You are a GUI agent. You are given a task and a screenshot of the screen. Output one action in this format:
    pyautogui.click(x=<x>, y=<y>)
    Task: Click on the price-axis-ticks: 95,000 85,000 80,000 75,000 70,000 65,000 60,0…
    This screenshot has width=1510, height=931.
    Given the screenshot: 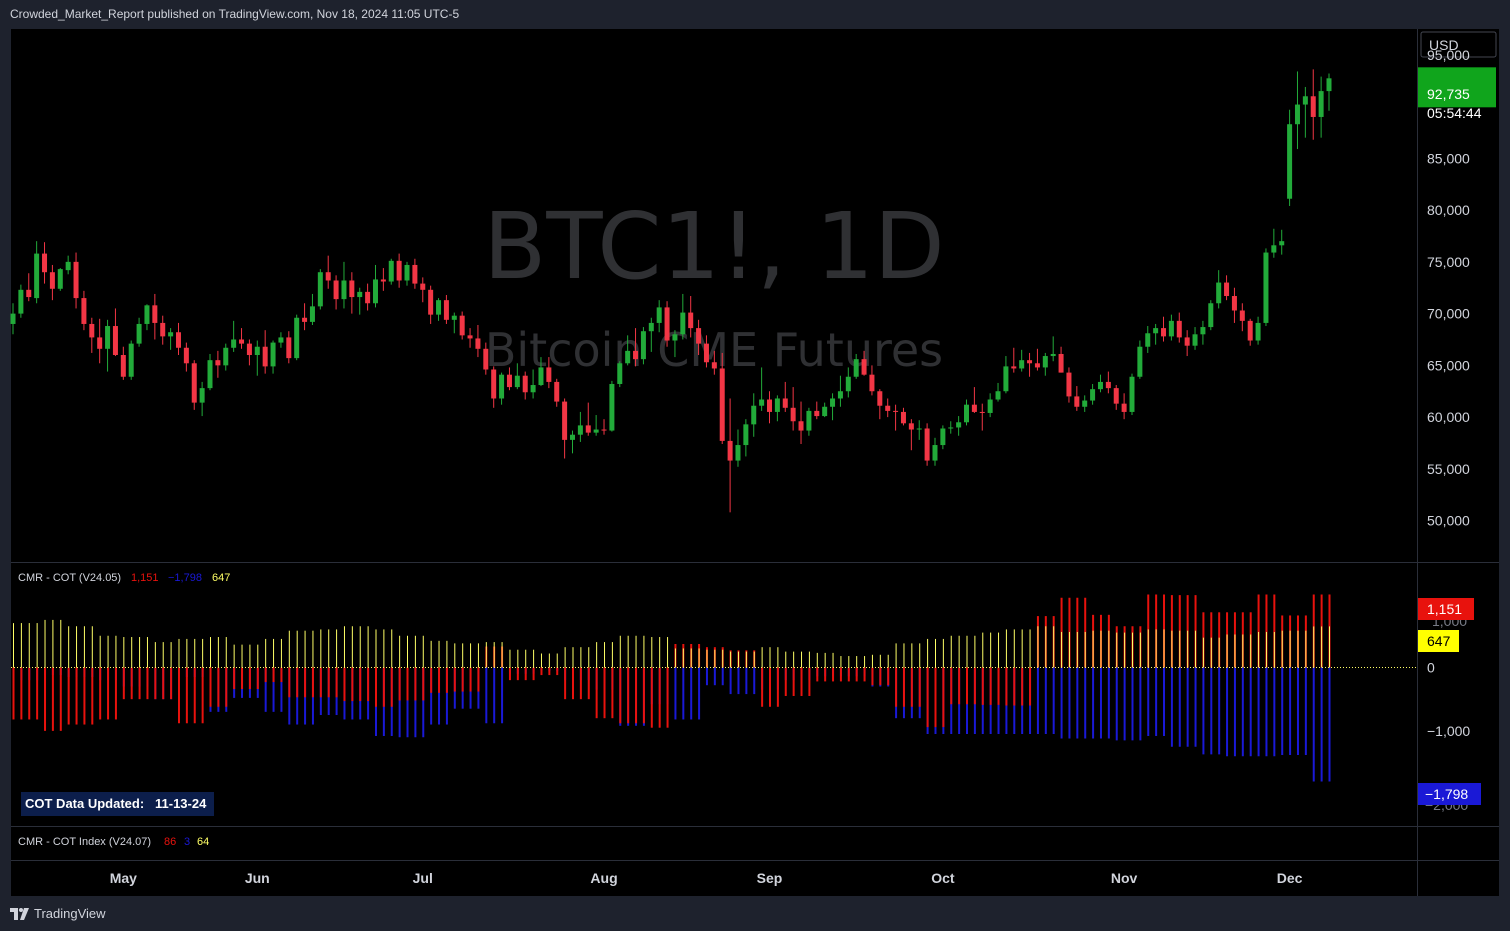 What is the action you would take?
    pyautogui.click(x=1448, y=288)
    